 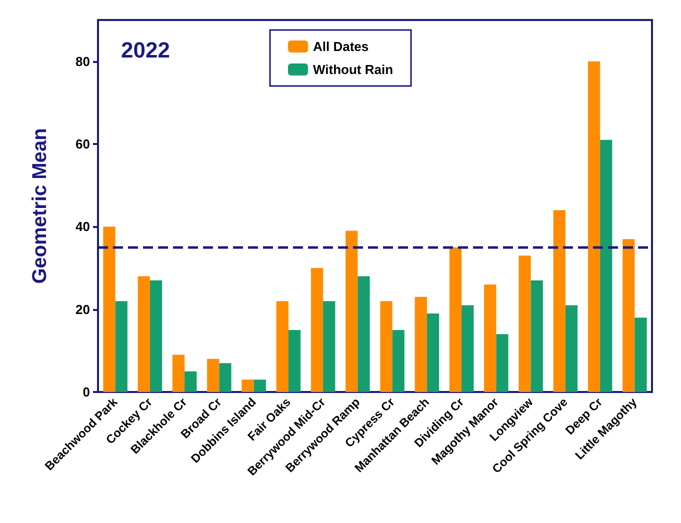 What do you see at coordinates (353, 69) in the screenshot?
I see `legend-label: Without Rain` at bounding box center [353, 69].